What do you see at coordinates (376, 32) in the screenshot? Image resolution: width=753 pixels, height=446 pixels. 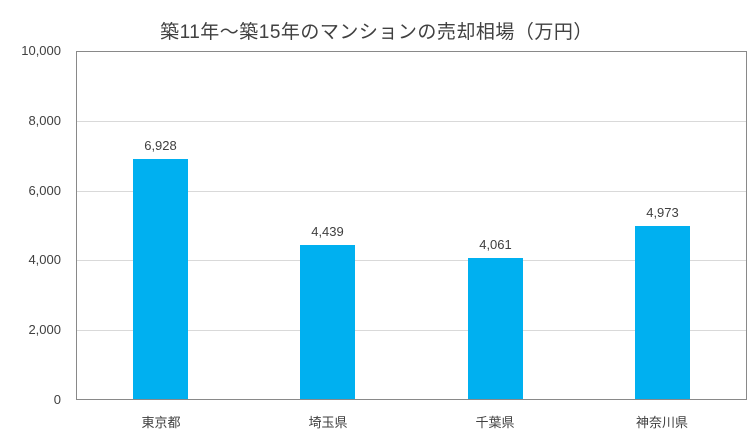 I see `chart-title: 築11年～築15年のマンションの売却相場（万円）` at bounding box center [376, 32].